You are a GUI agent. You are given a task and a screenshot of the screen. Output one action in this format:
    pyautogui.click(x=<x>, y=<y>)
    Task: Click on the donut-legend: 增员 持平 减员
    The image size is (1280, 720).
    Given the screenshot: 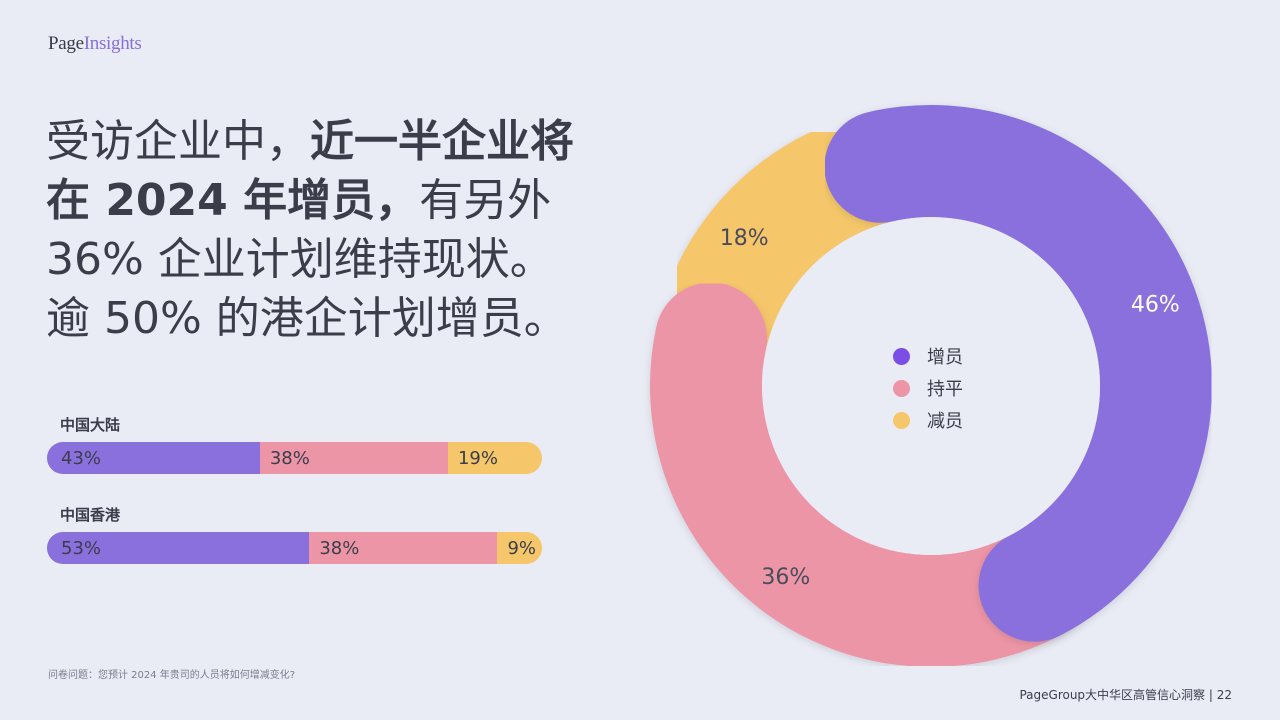 What is the action you would take?
    pyautogui.click(x=928, y=388)
    